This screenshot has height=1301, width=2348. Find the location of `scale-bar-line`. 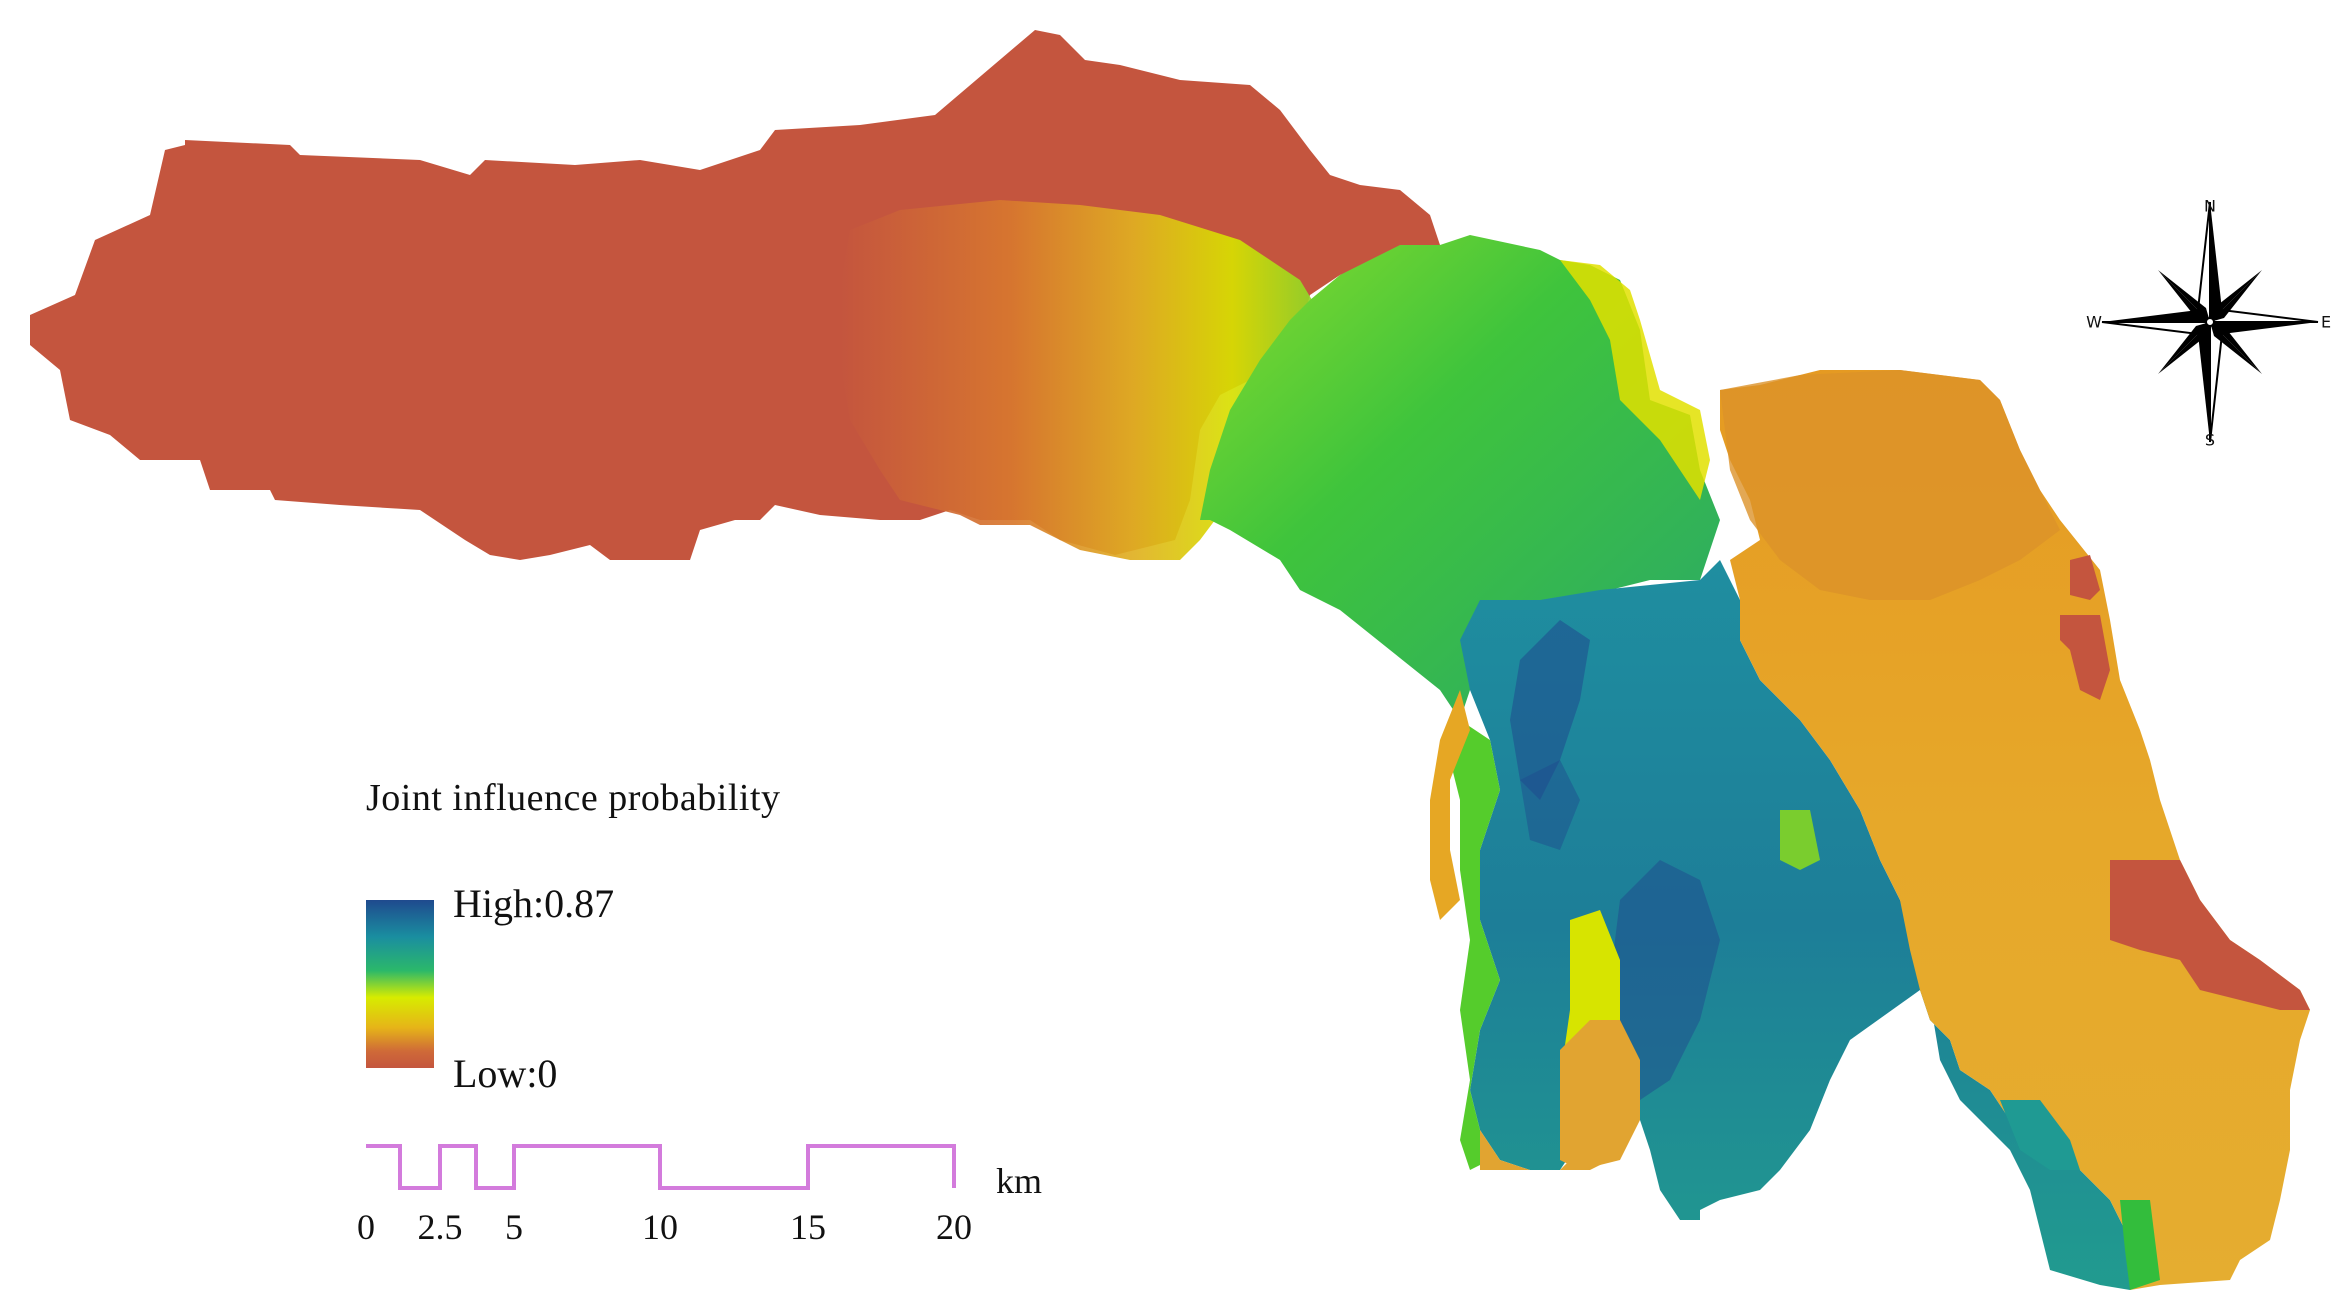

scale-bar-line is located at coordinates (661, 1167).